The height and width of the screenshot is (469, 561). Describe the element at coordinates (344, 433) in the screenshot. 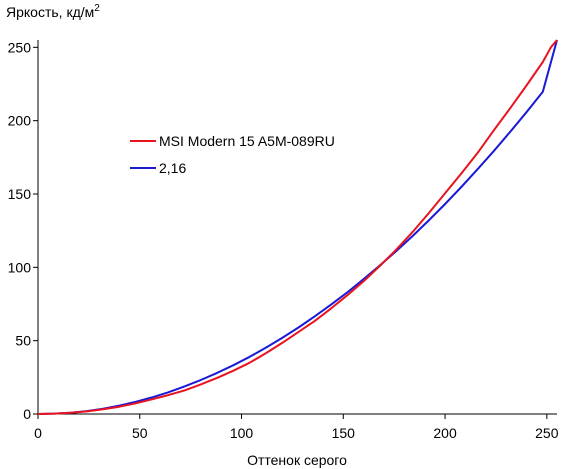

I see `x-tick-label: 150` at that location.